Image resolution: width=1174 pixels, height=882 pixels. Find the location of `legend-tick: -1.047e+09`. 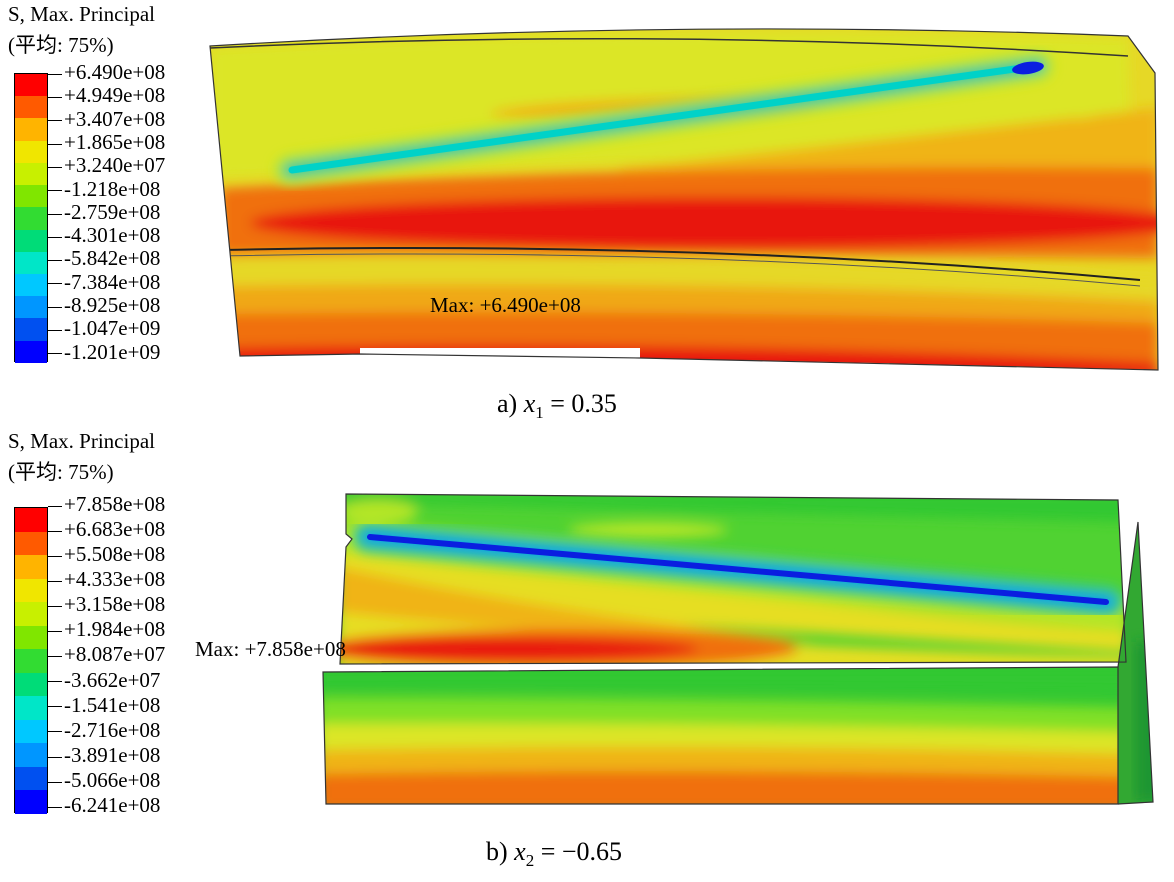

legend-tick: -1.047e+09 is located at coordinates (104, 328).